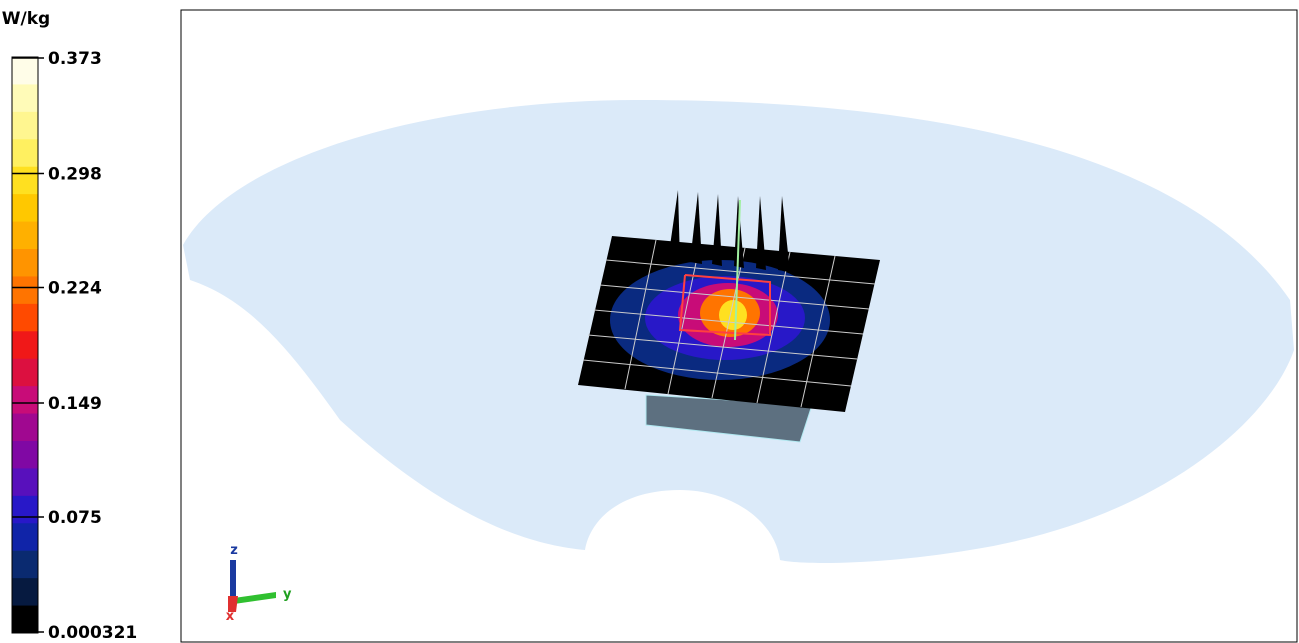 This screenshot has width=1299, height=643. Describe the element at coordinates (287, 594) in the screenshot. I see `axis-label-y: y` at that location.